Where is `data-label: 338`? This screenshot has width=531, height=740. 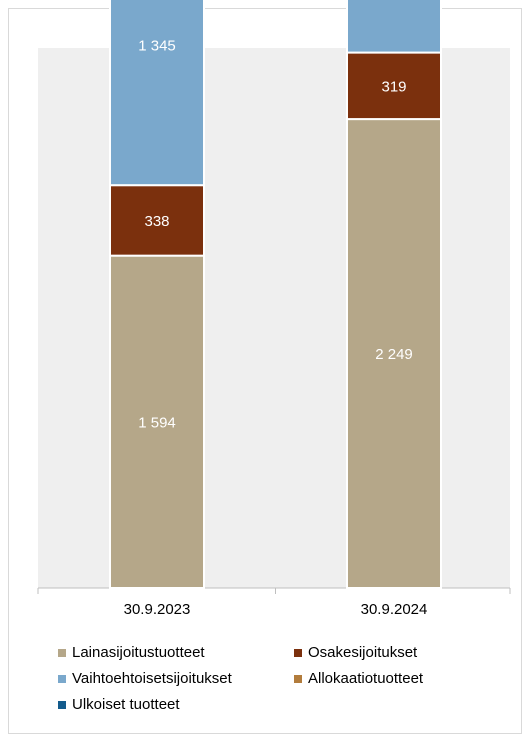
data-label: 338 is located at coordinates (156, 221).